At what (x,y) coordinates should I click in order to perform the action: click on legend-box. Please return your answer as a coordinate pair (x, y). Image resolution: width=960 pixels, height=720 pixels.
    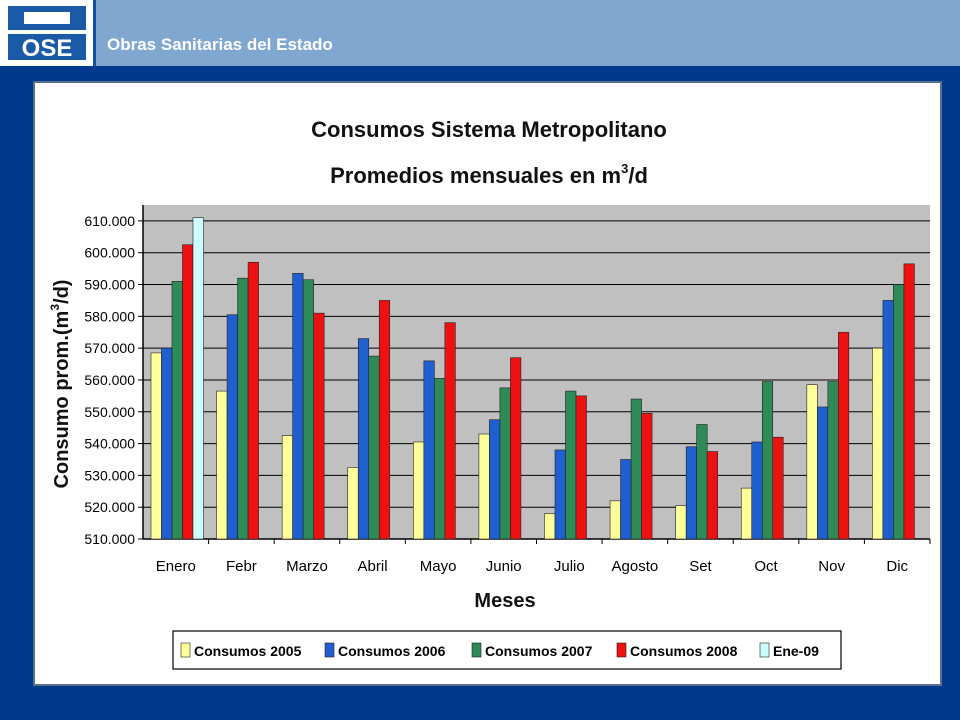
    Looking at the image, I should click on (507, 650).